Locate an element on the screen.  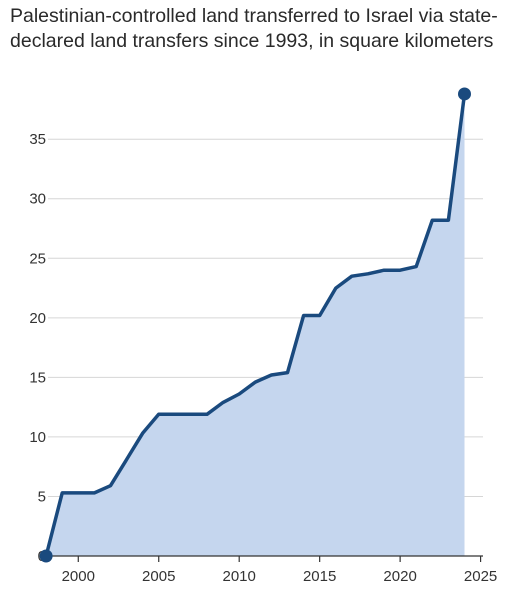
y-tick-label: 25 is located at coordinates (37, 258).